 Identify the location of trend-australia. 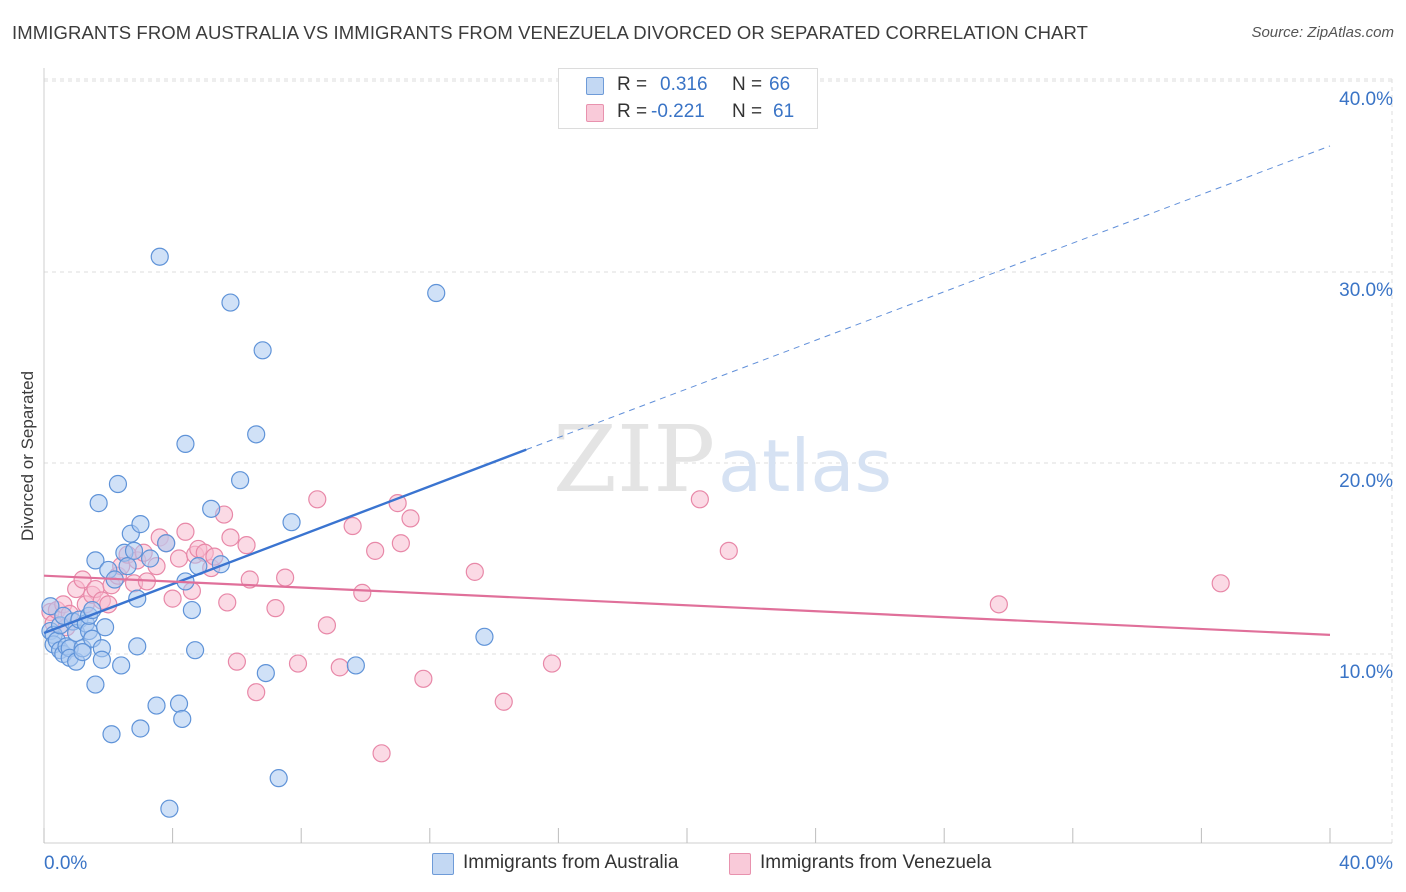
(285, 541).